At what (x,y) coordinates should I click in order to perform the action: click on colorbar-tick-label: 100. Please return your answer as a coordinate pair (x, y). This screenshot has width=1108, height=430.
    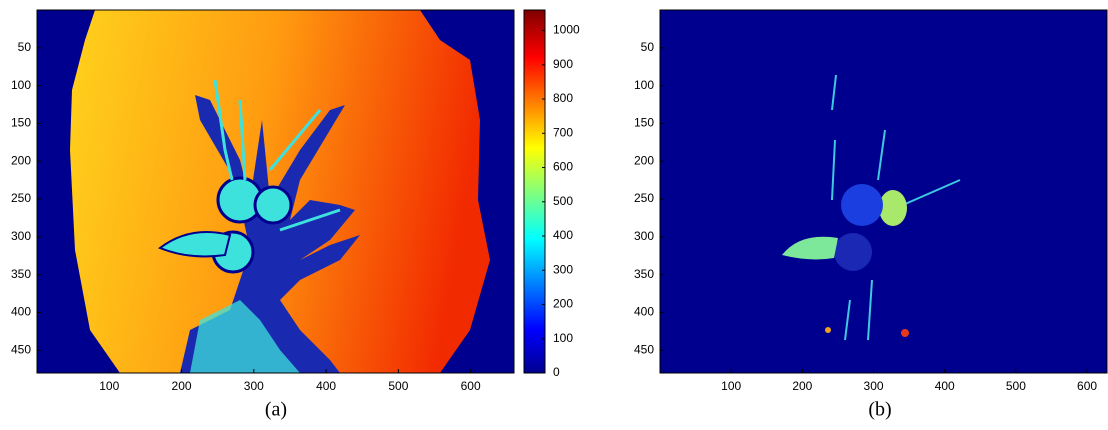
    Looking at the image, I should click on (563, 338).